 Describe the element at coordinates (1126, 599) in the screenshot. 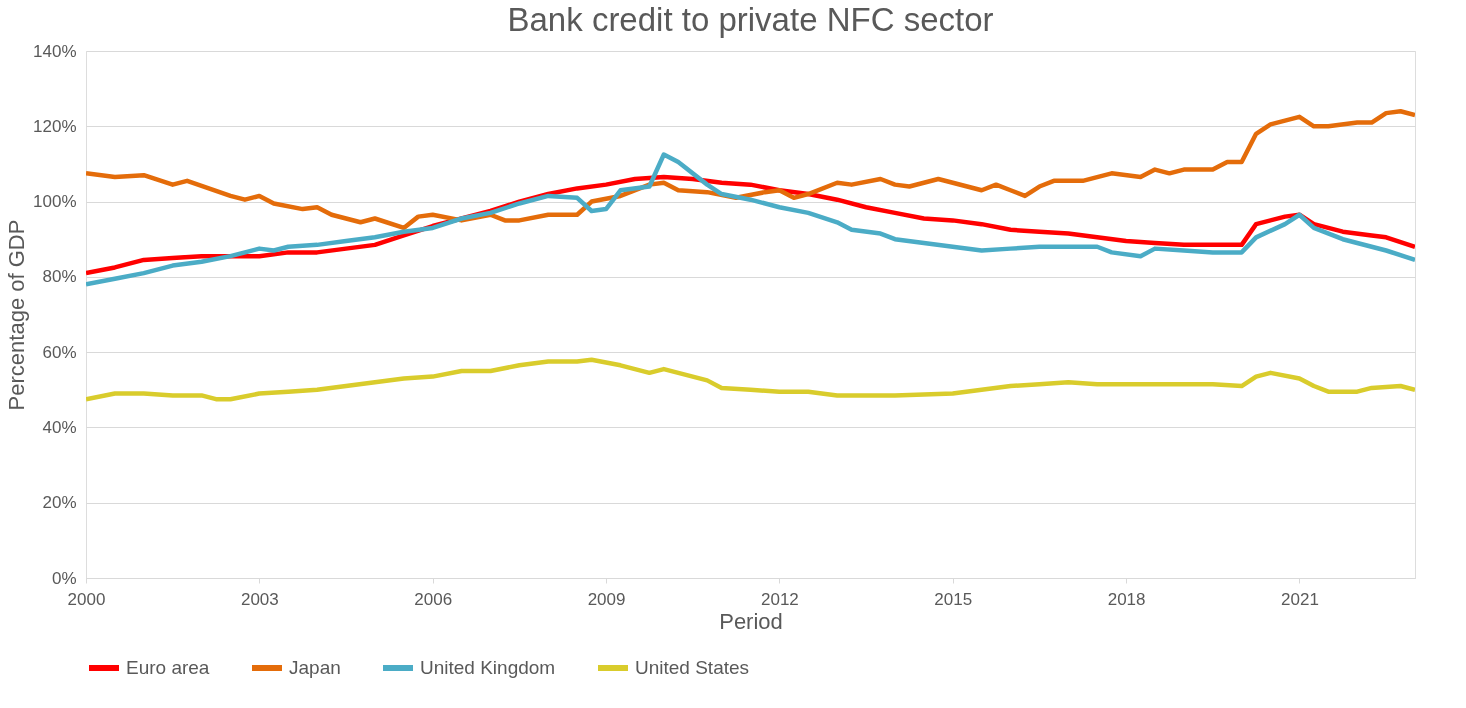

I see `x-tick-label: 2018` at that location.